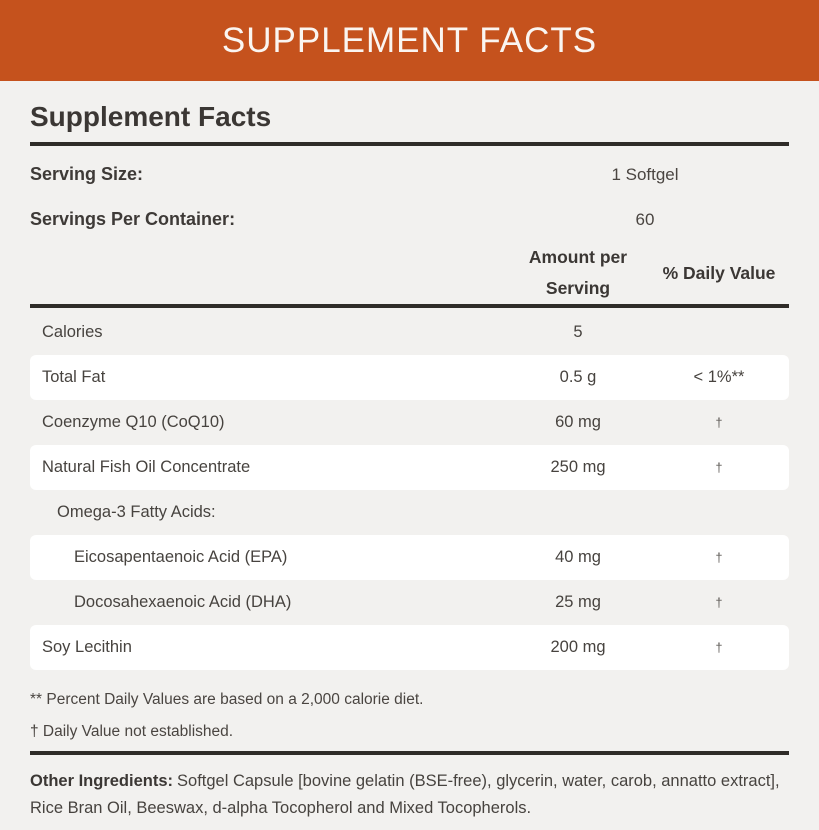  What do you see at coordinates (74, 377) in the screenshot?
I see `ingredient-name: Total Fat` at bounding box center [74, 377].